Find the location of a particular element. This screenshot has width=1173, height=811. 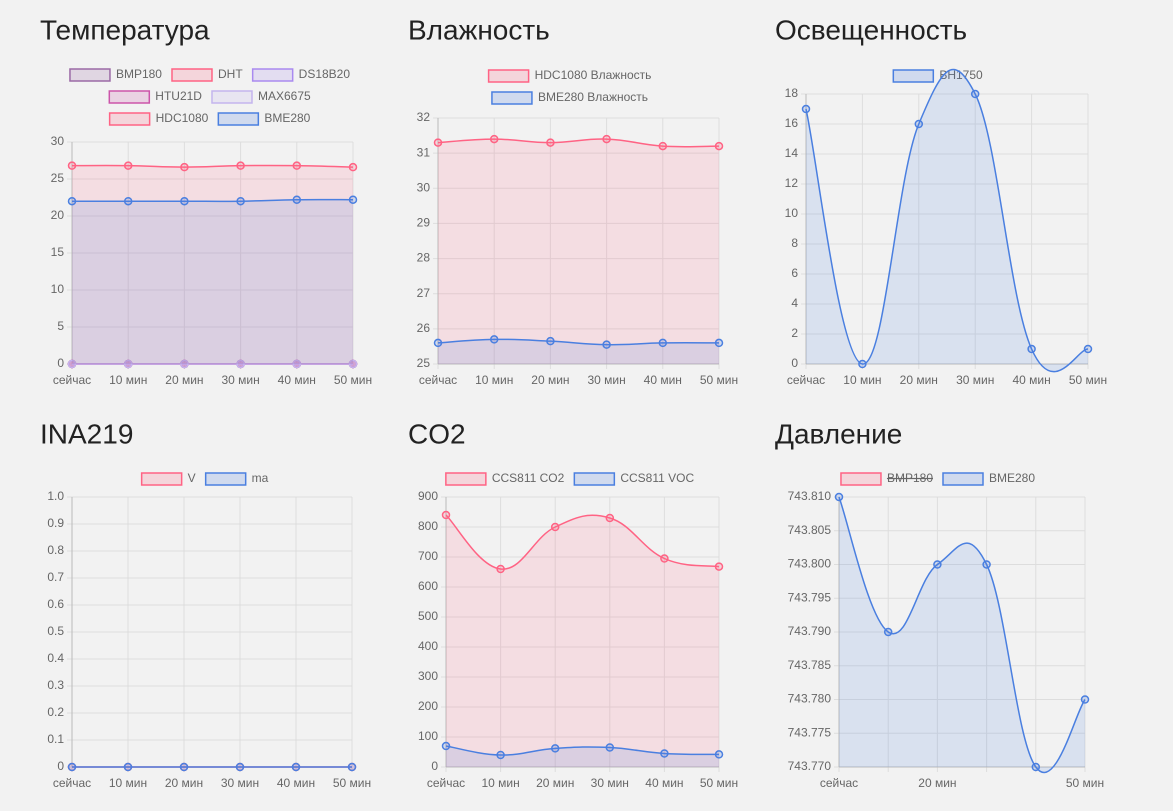

y-tick-label: 0.7 is located at coordinates (55, 577).